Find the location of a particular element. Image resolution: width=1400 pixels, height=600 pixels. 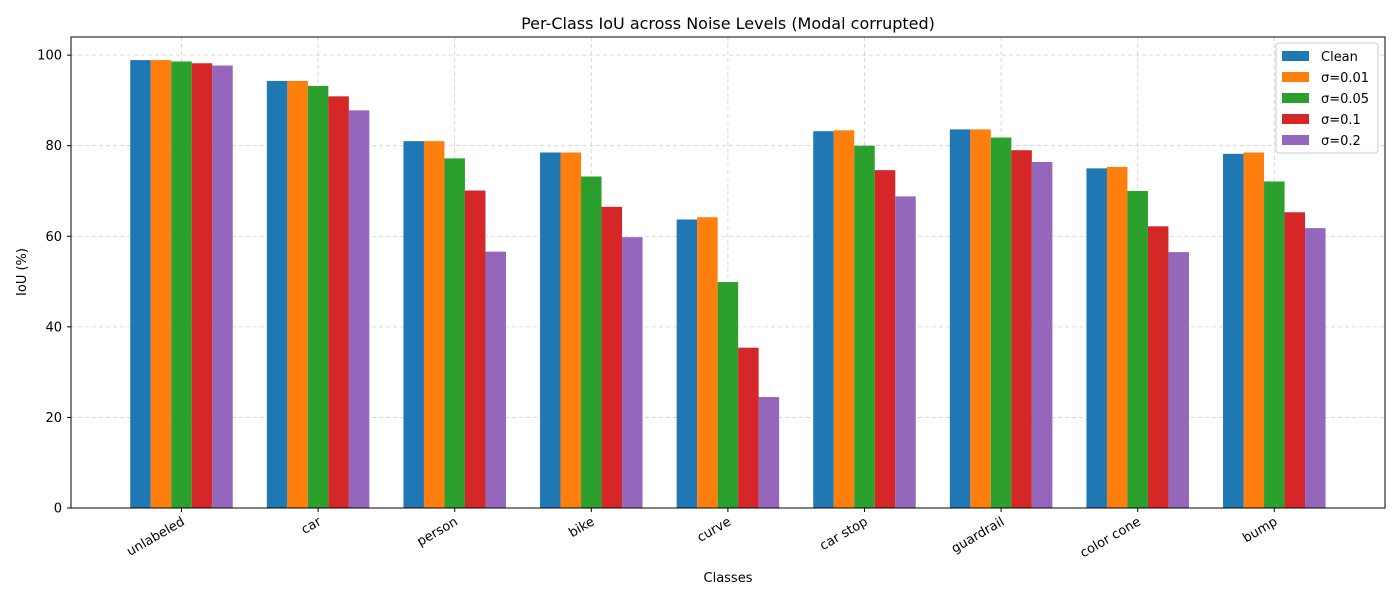

legend-label: σ=0.2 is located at coordinates (1341, 141).